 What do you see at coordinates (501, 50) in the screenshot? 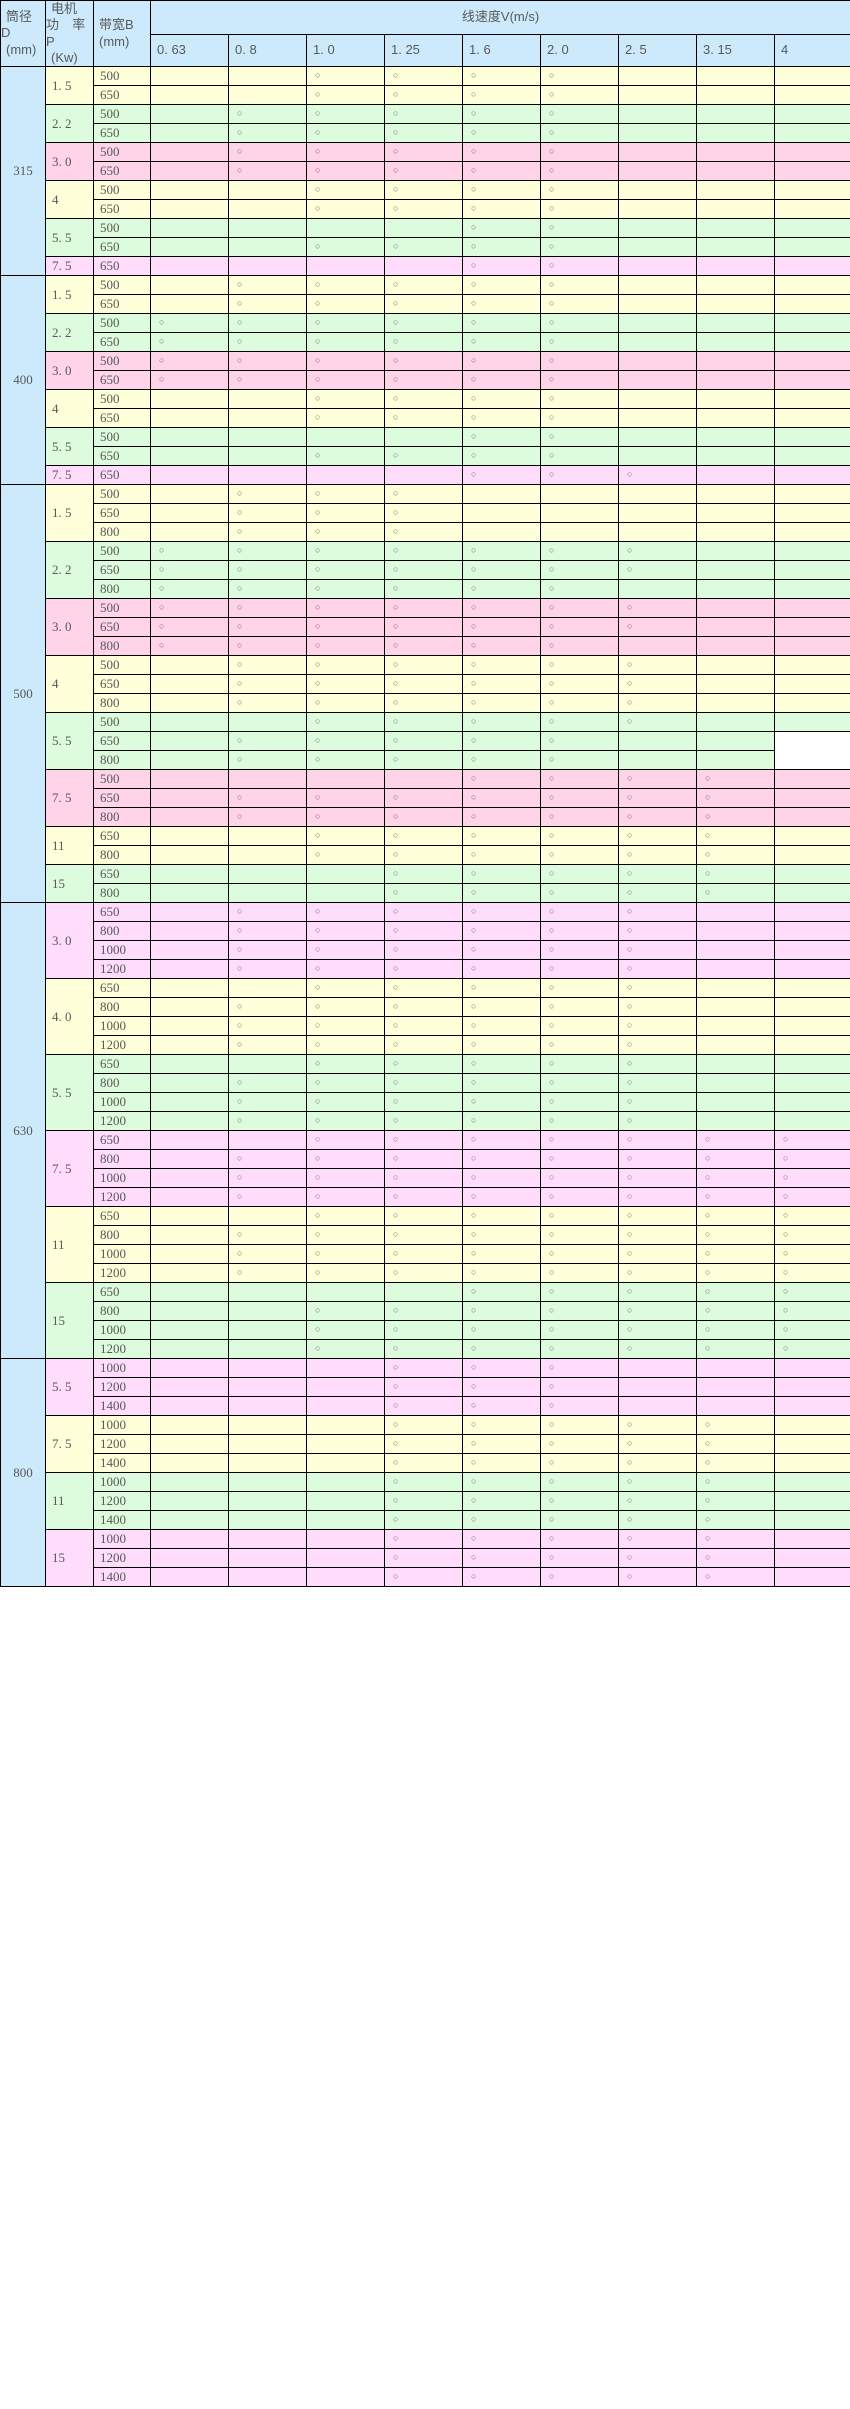
I see `header-speed-4: 1. 6` at bounding box center [501, 50].